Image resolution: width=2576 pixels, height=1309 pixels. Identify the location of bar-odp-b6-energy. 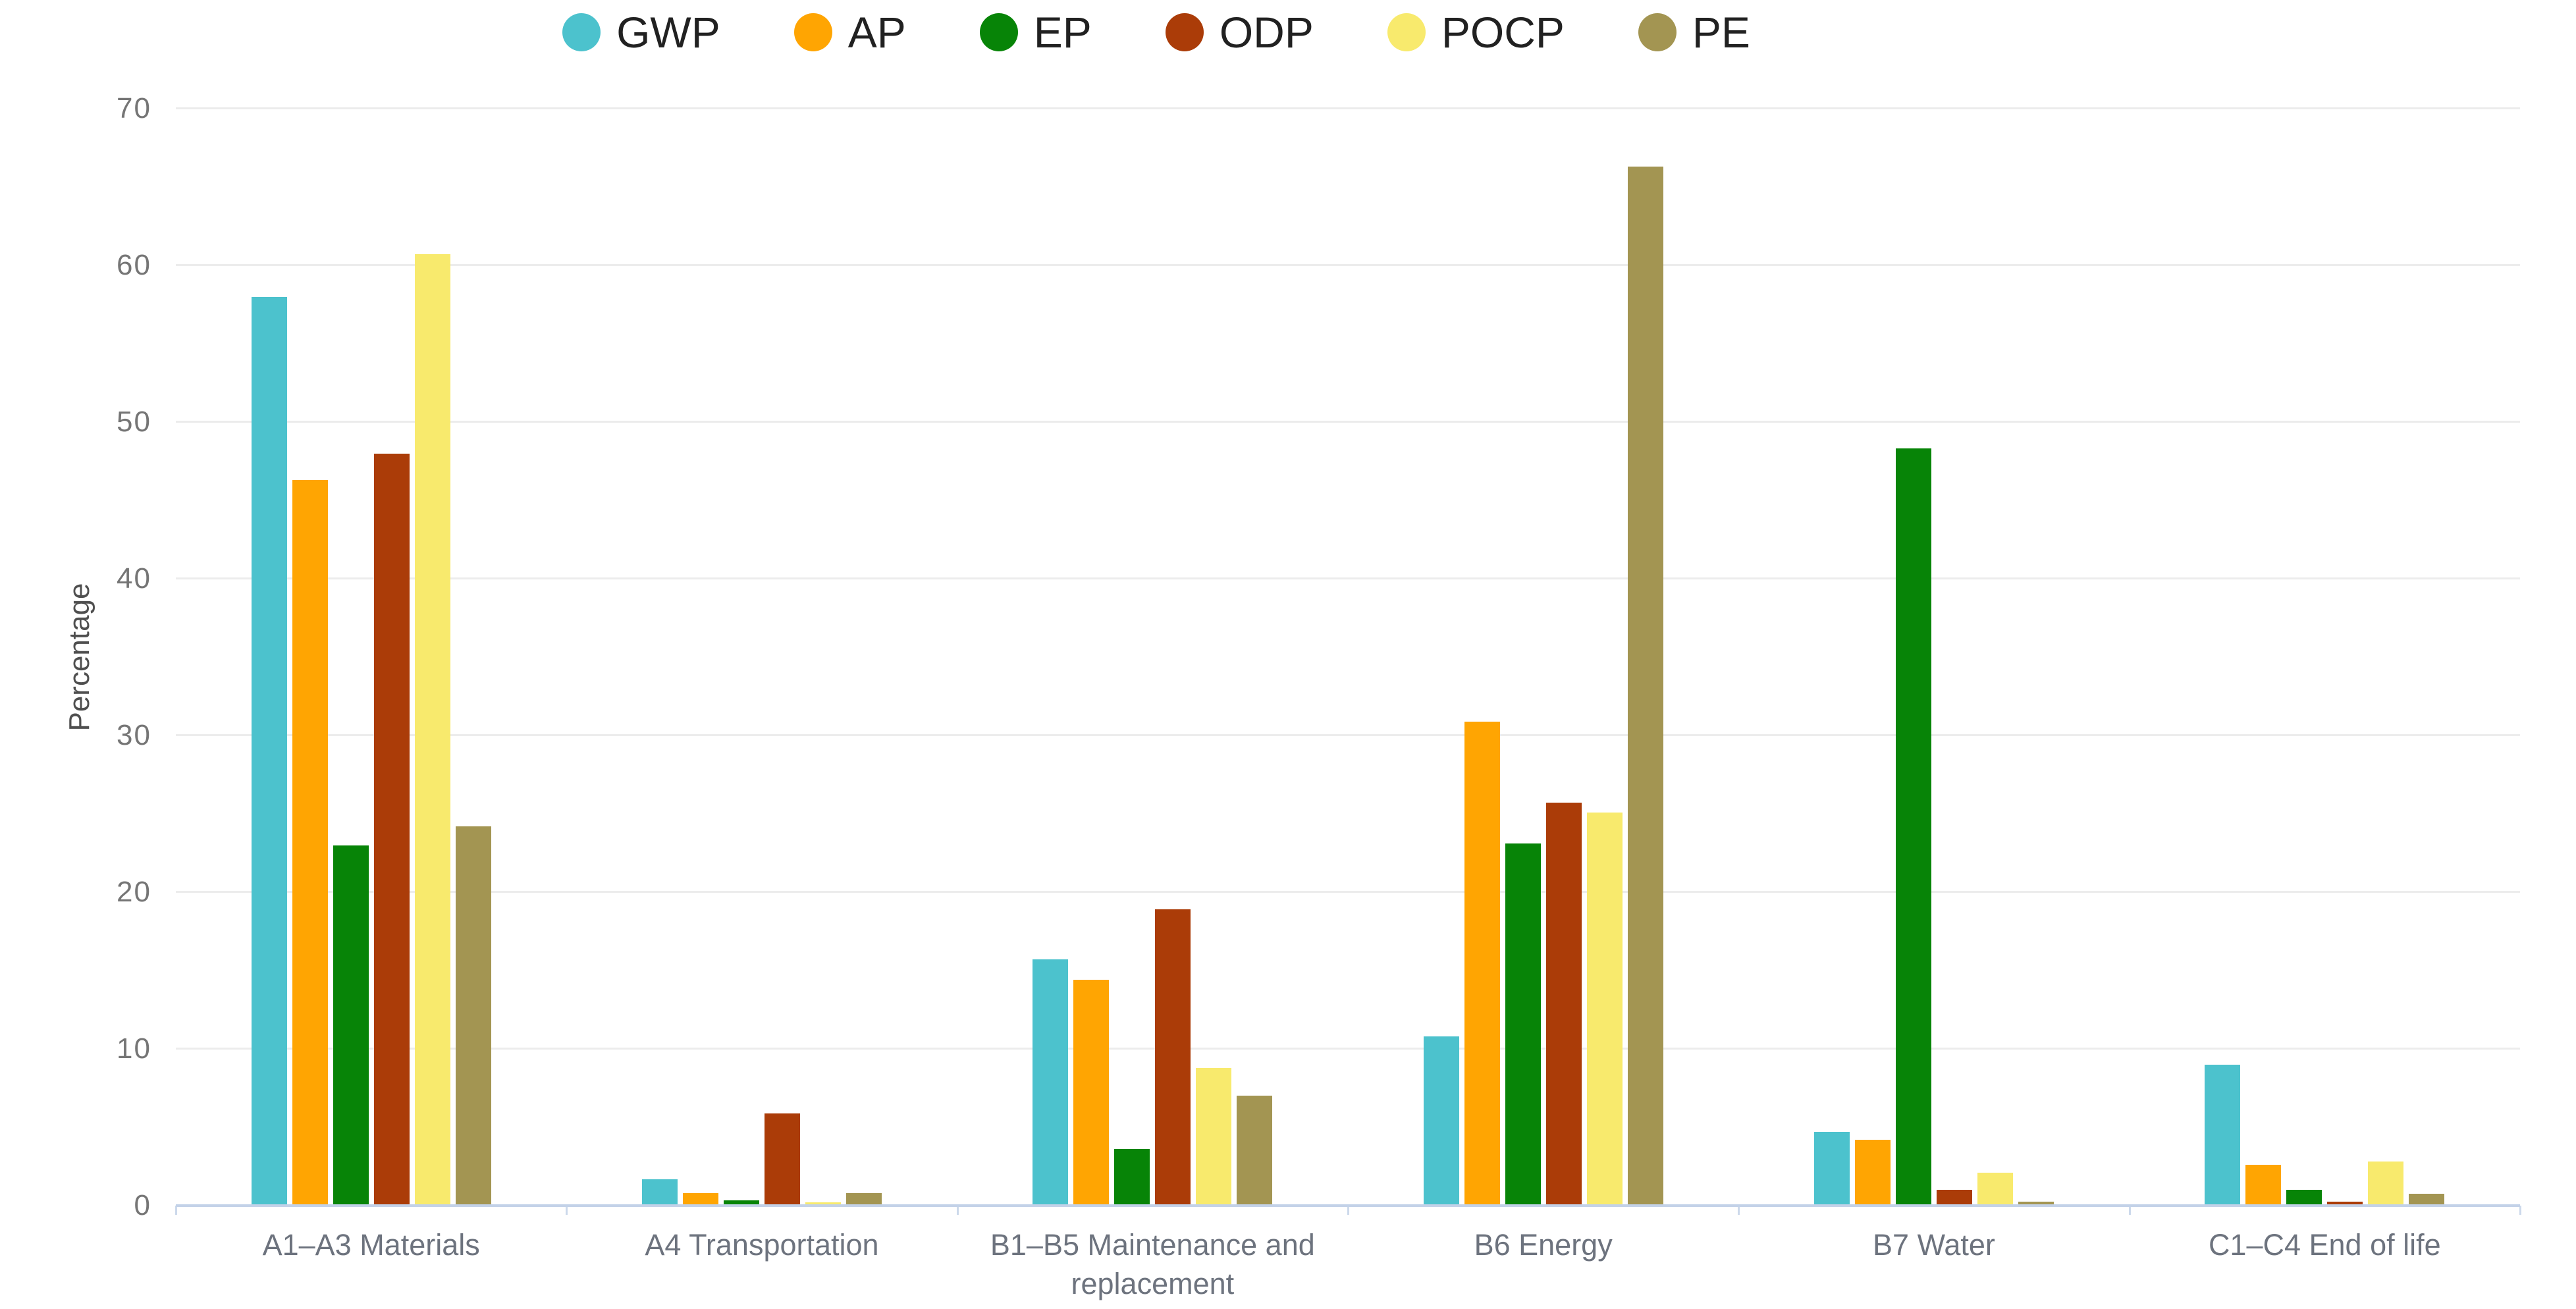
(1563, 1005).